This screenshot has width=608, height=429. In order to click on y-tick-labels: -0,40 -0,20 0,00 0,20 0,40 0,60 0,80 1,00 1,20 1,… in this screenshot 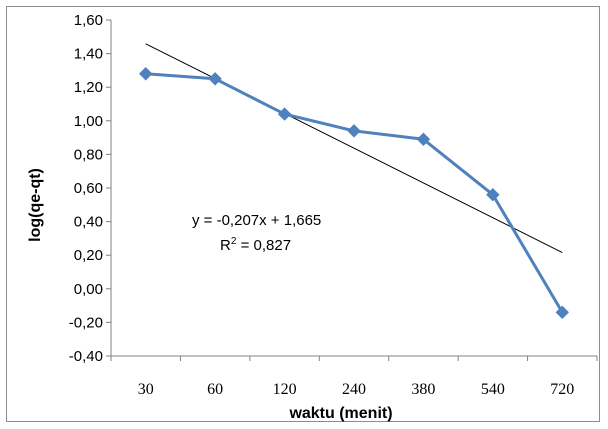, I will do `click(86, 188)`.